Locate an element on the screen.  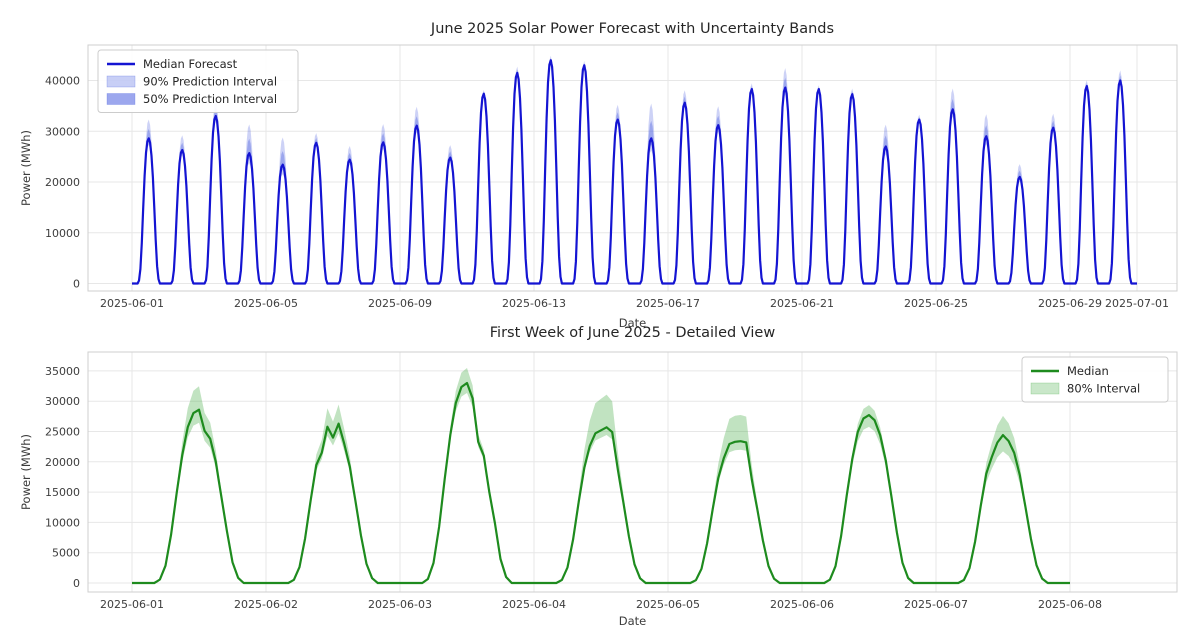
x-tick-label: 2025-06-07 is located at coordinates (936, 604).